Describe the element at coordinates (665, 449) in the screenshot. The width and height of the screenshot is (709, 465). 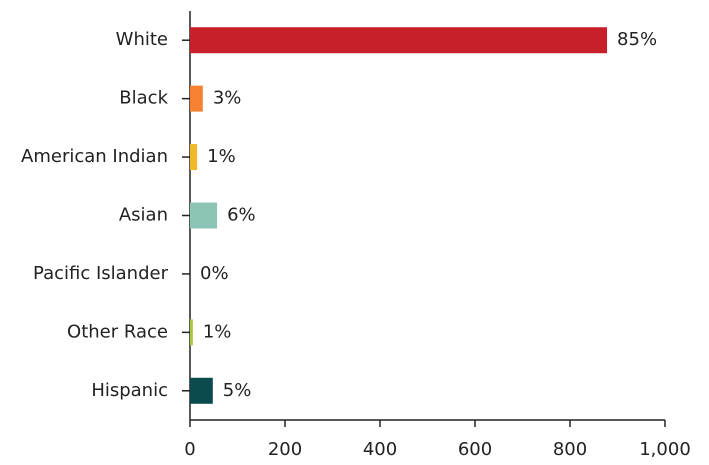
I see `x-tick-label: 1,000` at that location.